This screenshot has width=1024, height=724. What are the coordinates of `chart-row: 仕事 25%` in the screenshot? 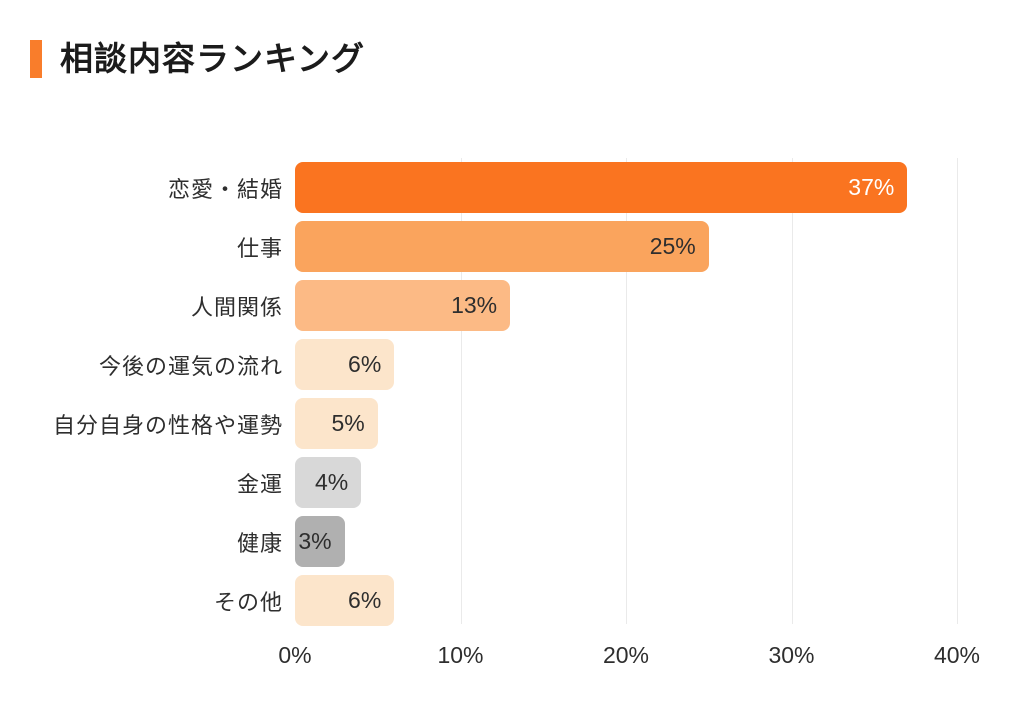 It's located at (493, 246).